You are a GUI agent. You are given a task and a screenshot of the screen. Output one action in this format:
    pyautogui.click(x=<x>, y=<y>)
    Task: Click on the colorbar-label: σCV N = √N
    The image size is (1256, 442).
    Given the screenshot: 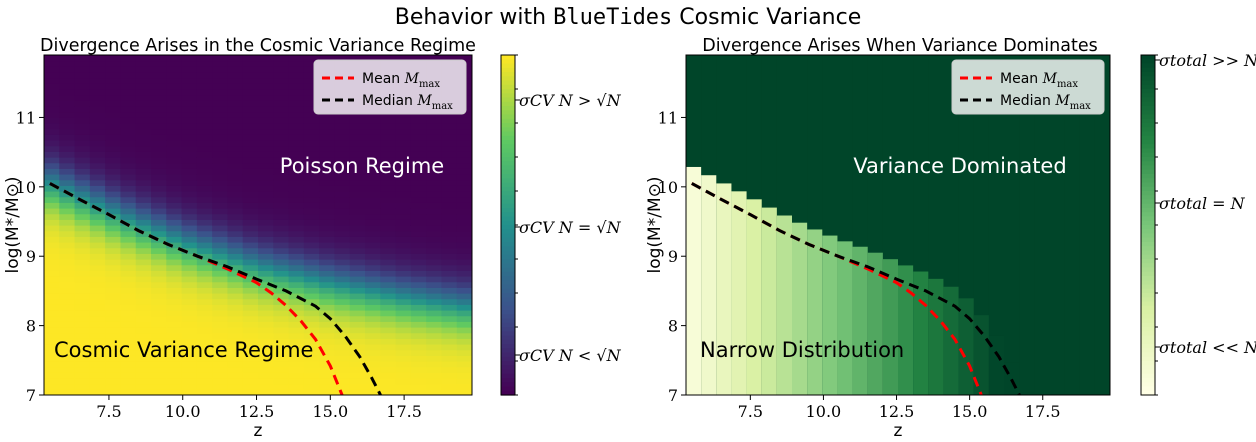 What is the action you would take?
    pyautogui.click(x=570, y=227)
    